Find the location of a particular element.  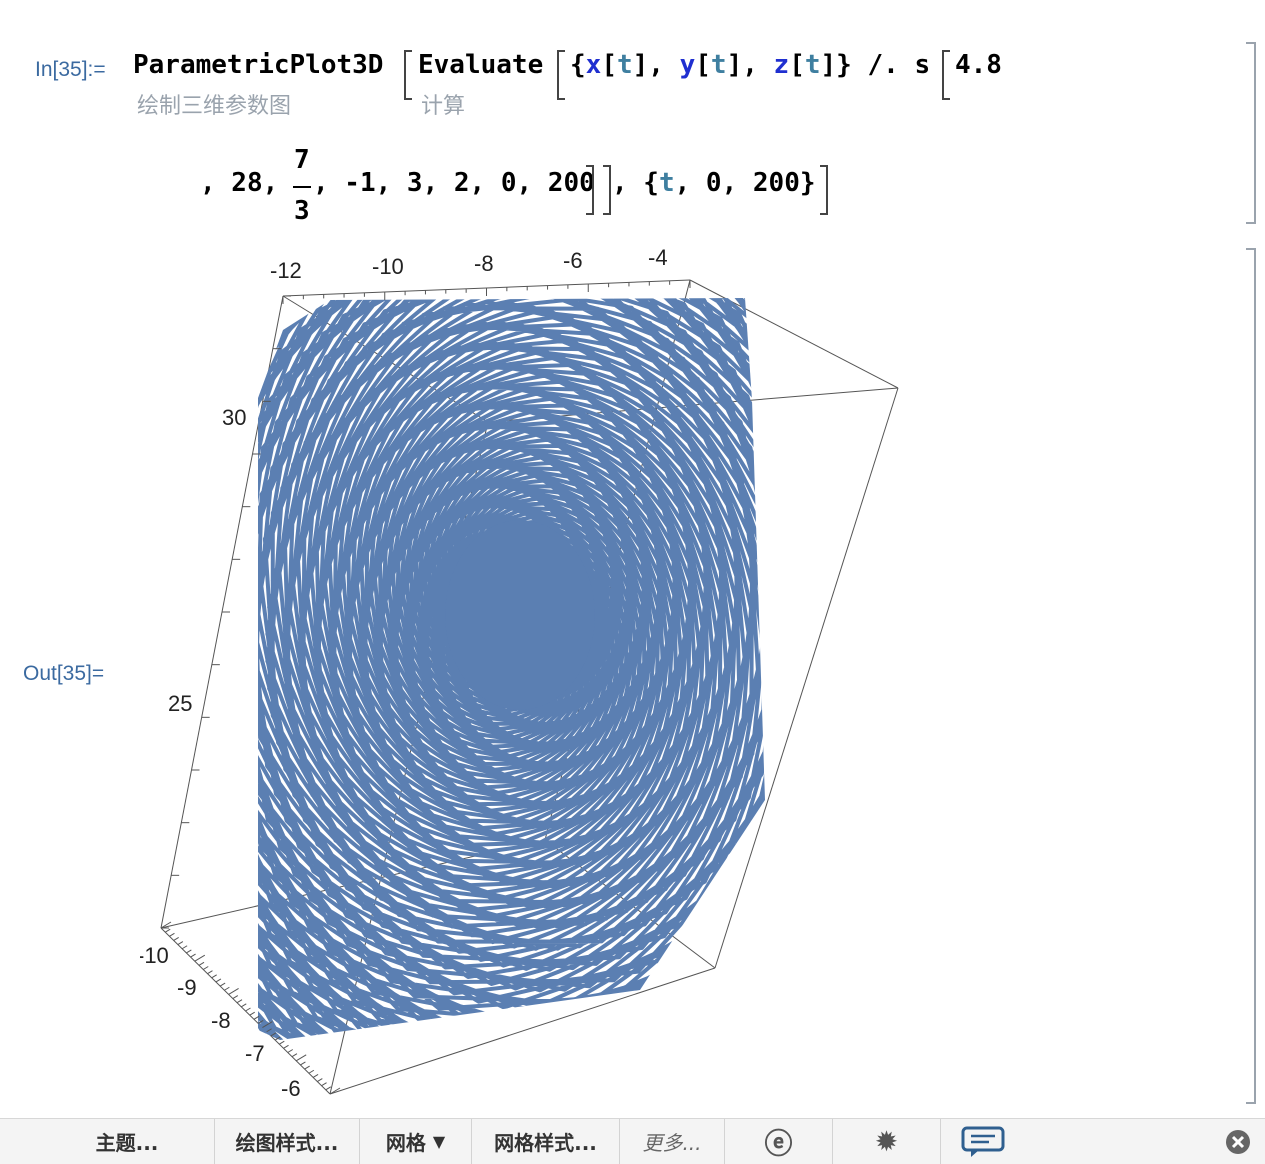

left-tick-label: -10 is located at coordinates (154, 955).